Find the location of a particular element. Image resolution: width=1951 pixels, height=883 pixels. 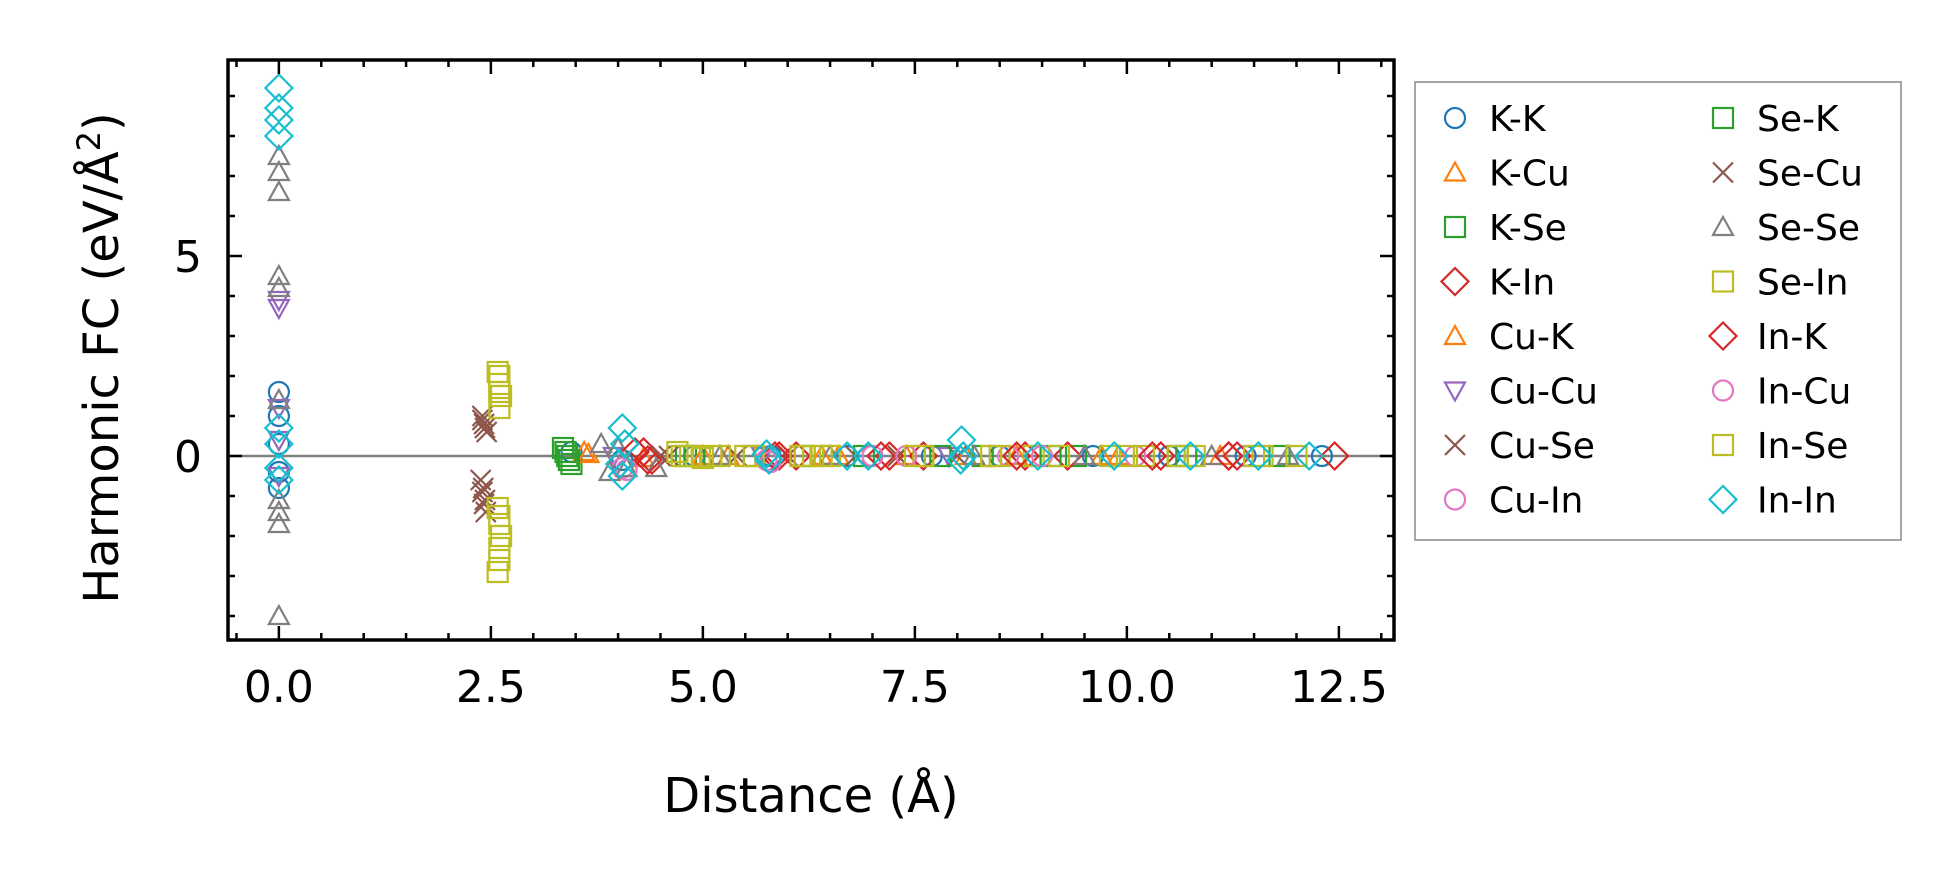

x-tick-label: 10.0 is located at coordinates (1127, 687).